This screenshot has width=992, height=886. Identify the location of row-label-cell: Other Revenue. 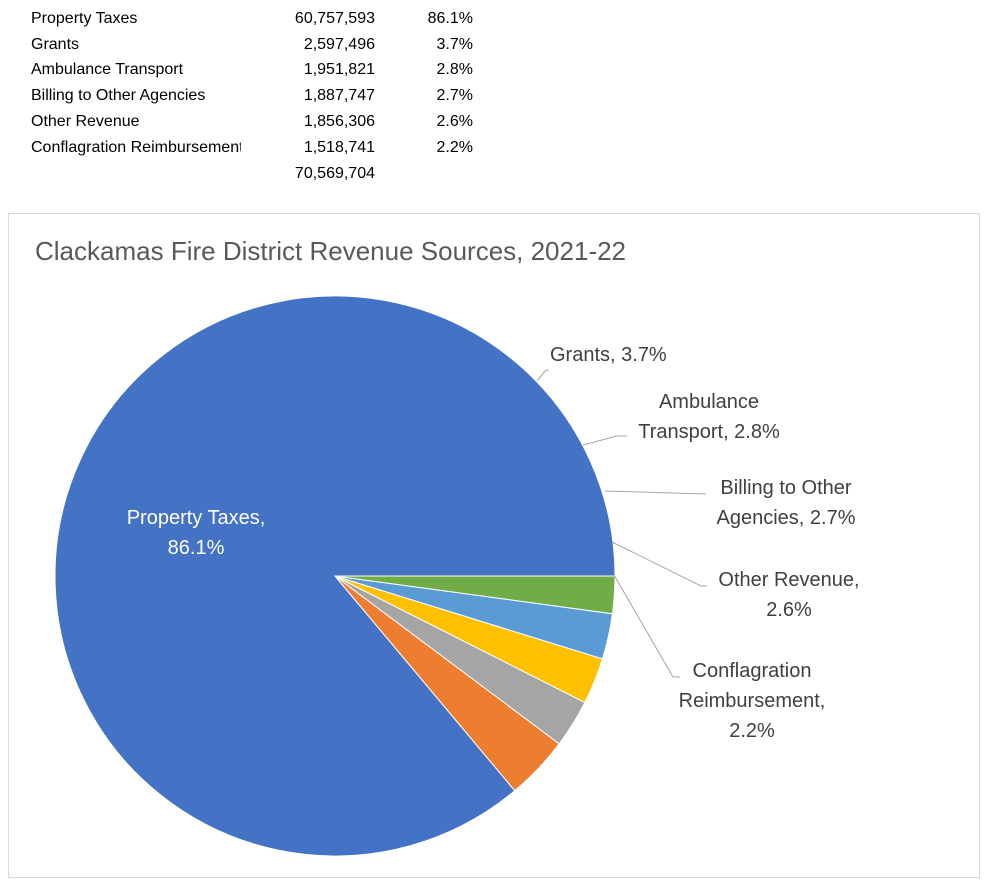
(85, 122).